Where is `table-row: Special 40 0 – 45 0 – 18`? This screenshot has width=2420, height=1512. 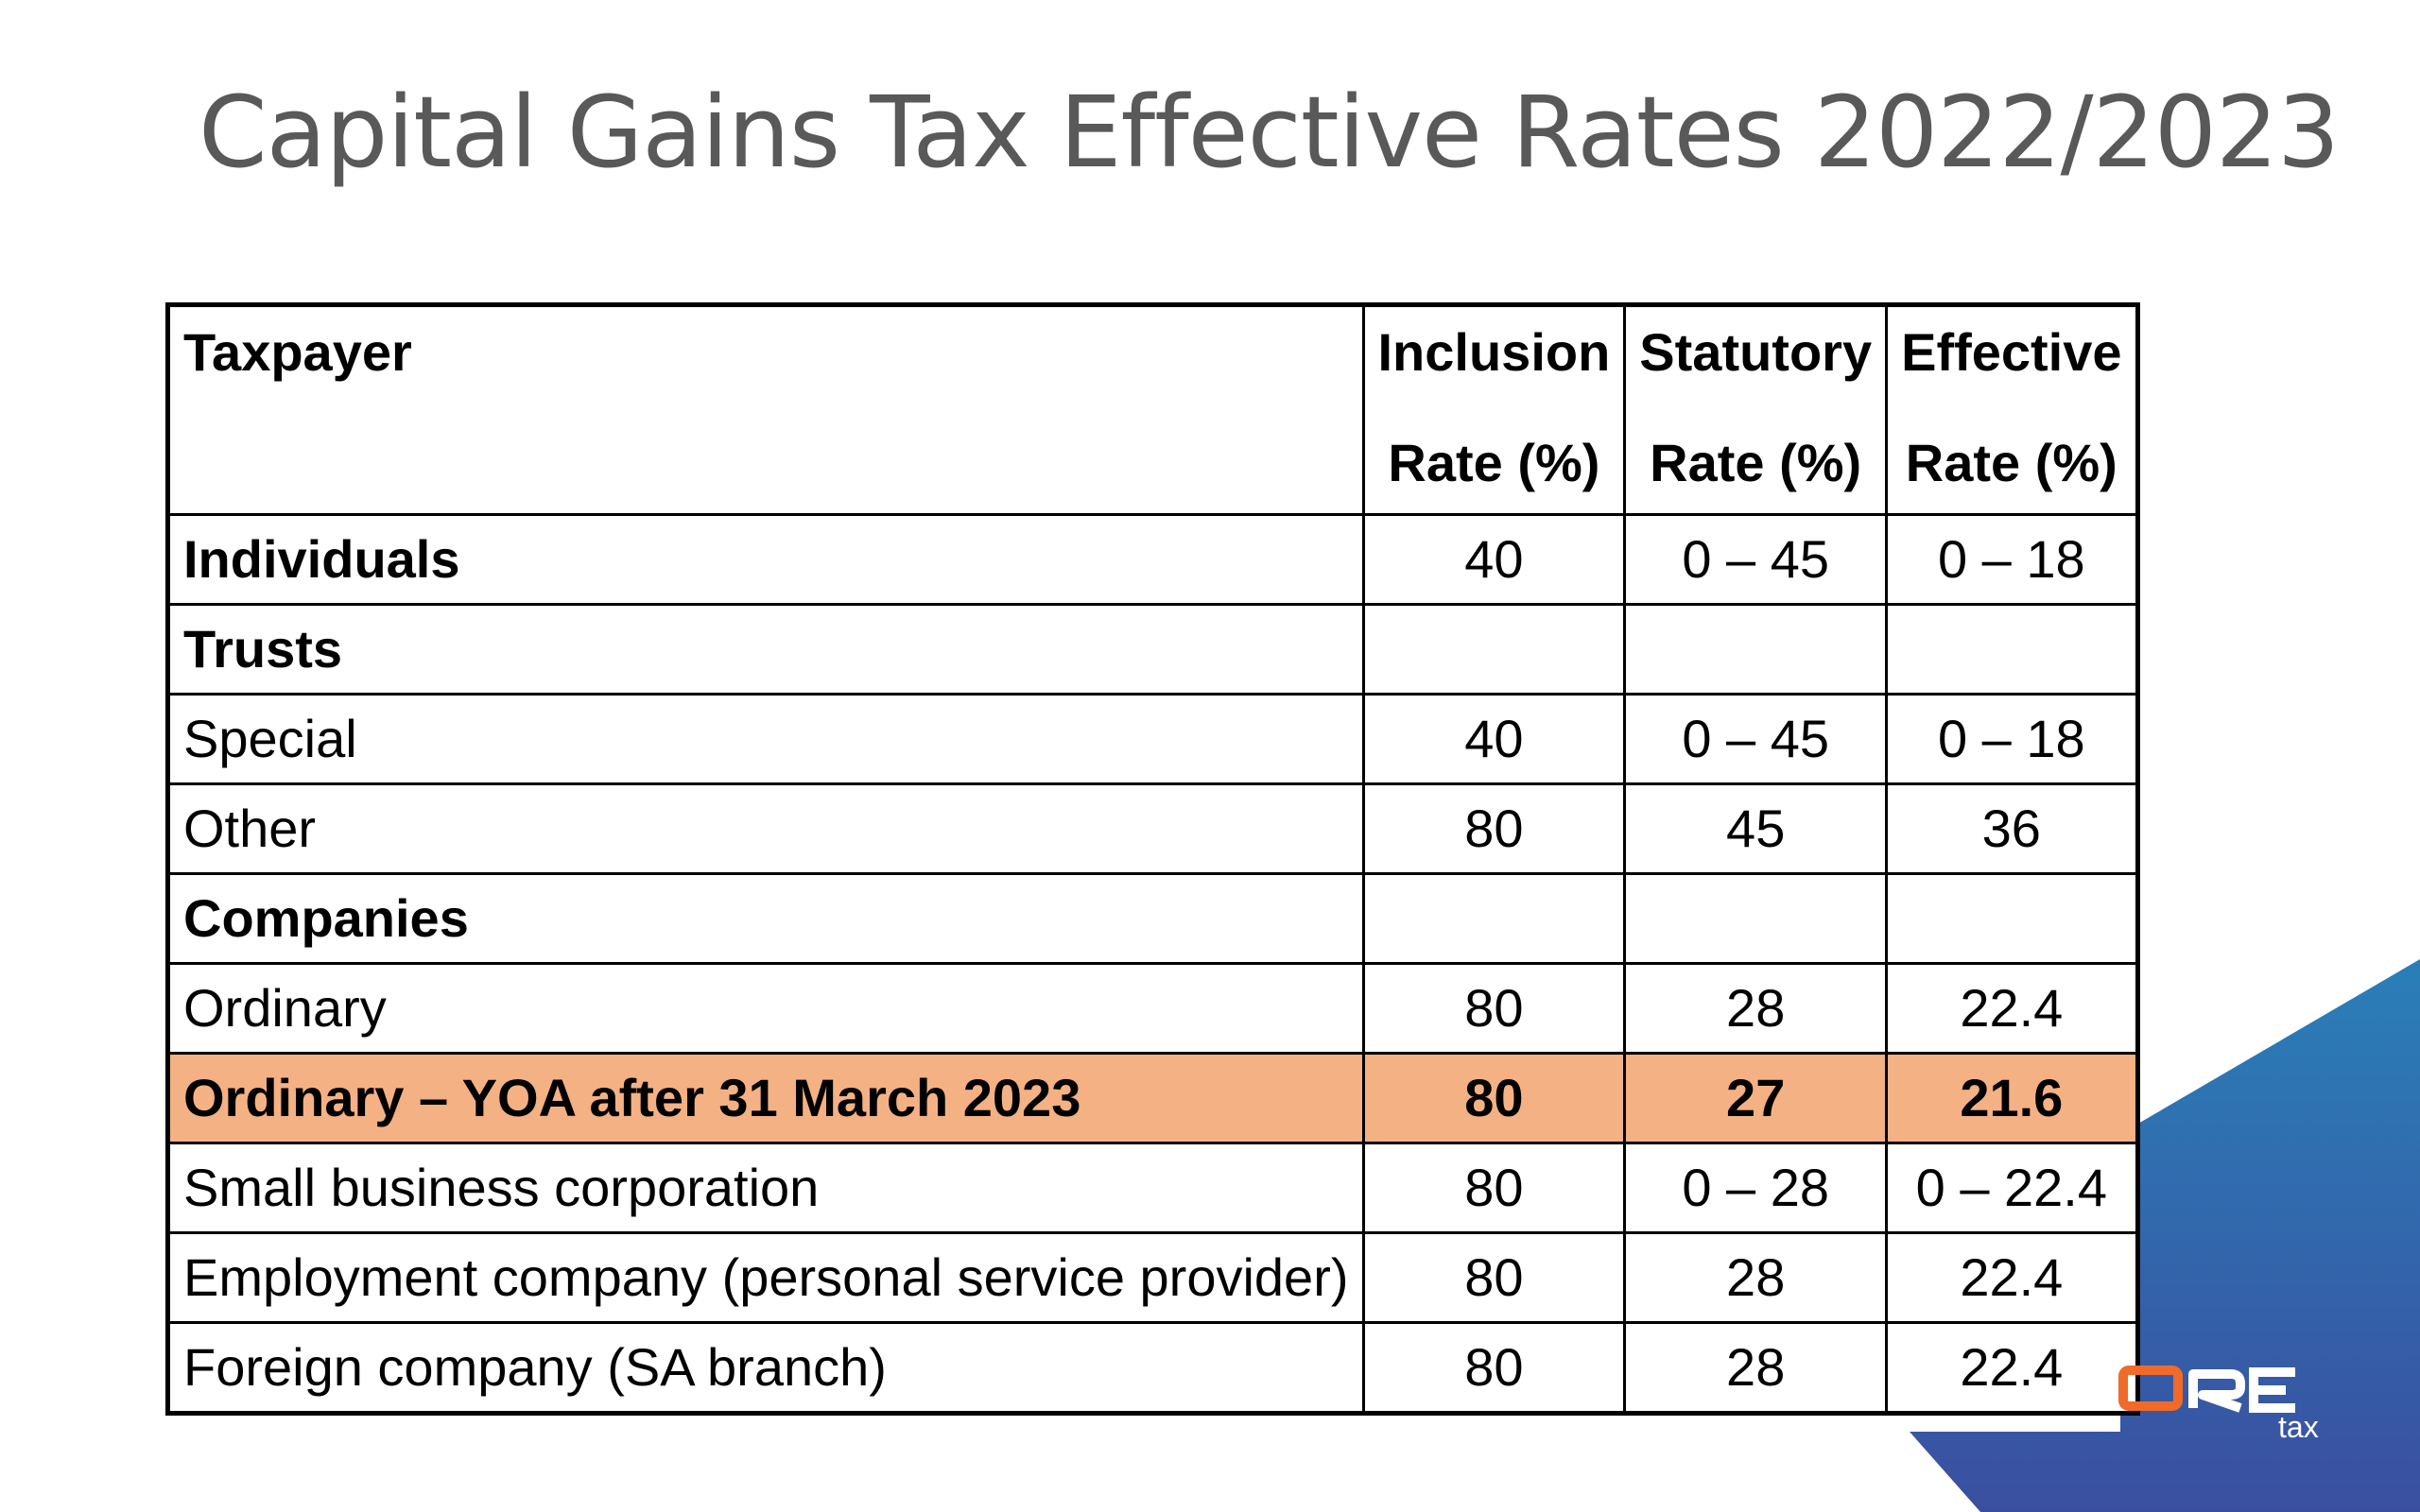 table-row: Special 40 0 – 45 0 – 18 is located at coordinates (1153, 739).